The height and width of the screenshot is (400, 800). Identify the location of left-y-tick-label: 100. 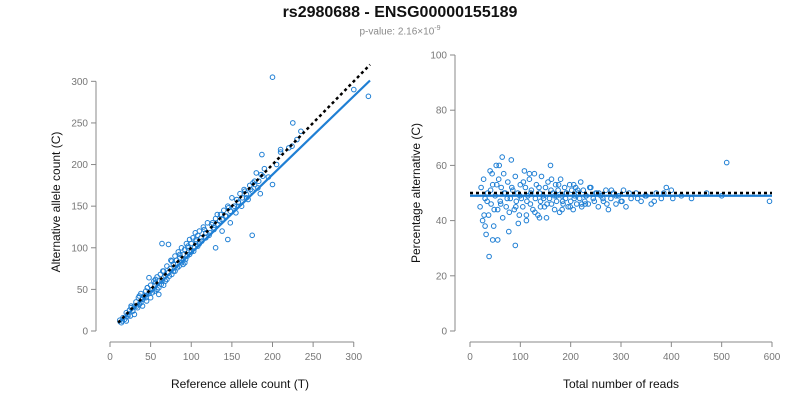
(79, 248).